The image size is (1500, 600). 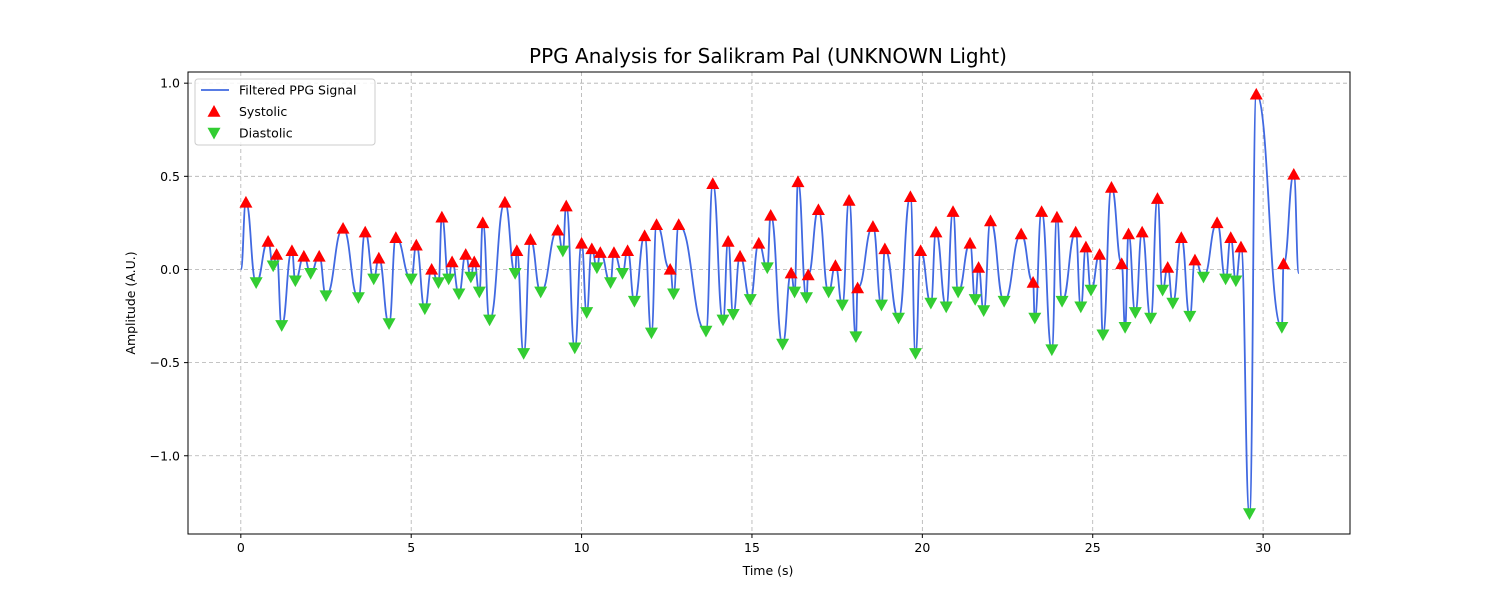 What do you see at coordinates (297, 90) in the screenshot?
I see `legend-label: Filtered PPG Signal` at bounding box center [297, 90].